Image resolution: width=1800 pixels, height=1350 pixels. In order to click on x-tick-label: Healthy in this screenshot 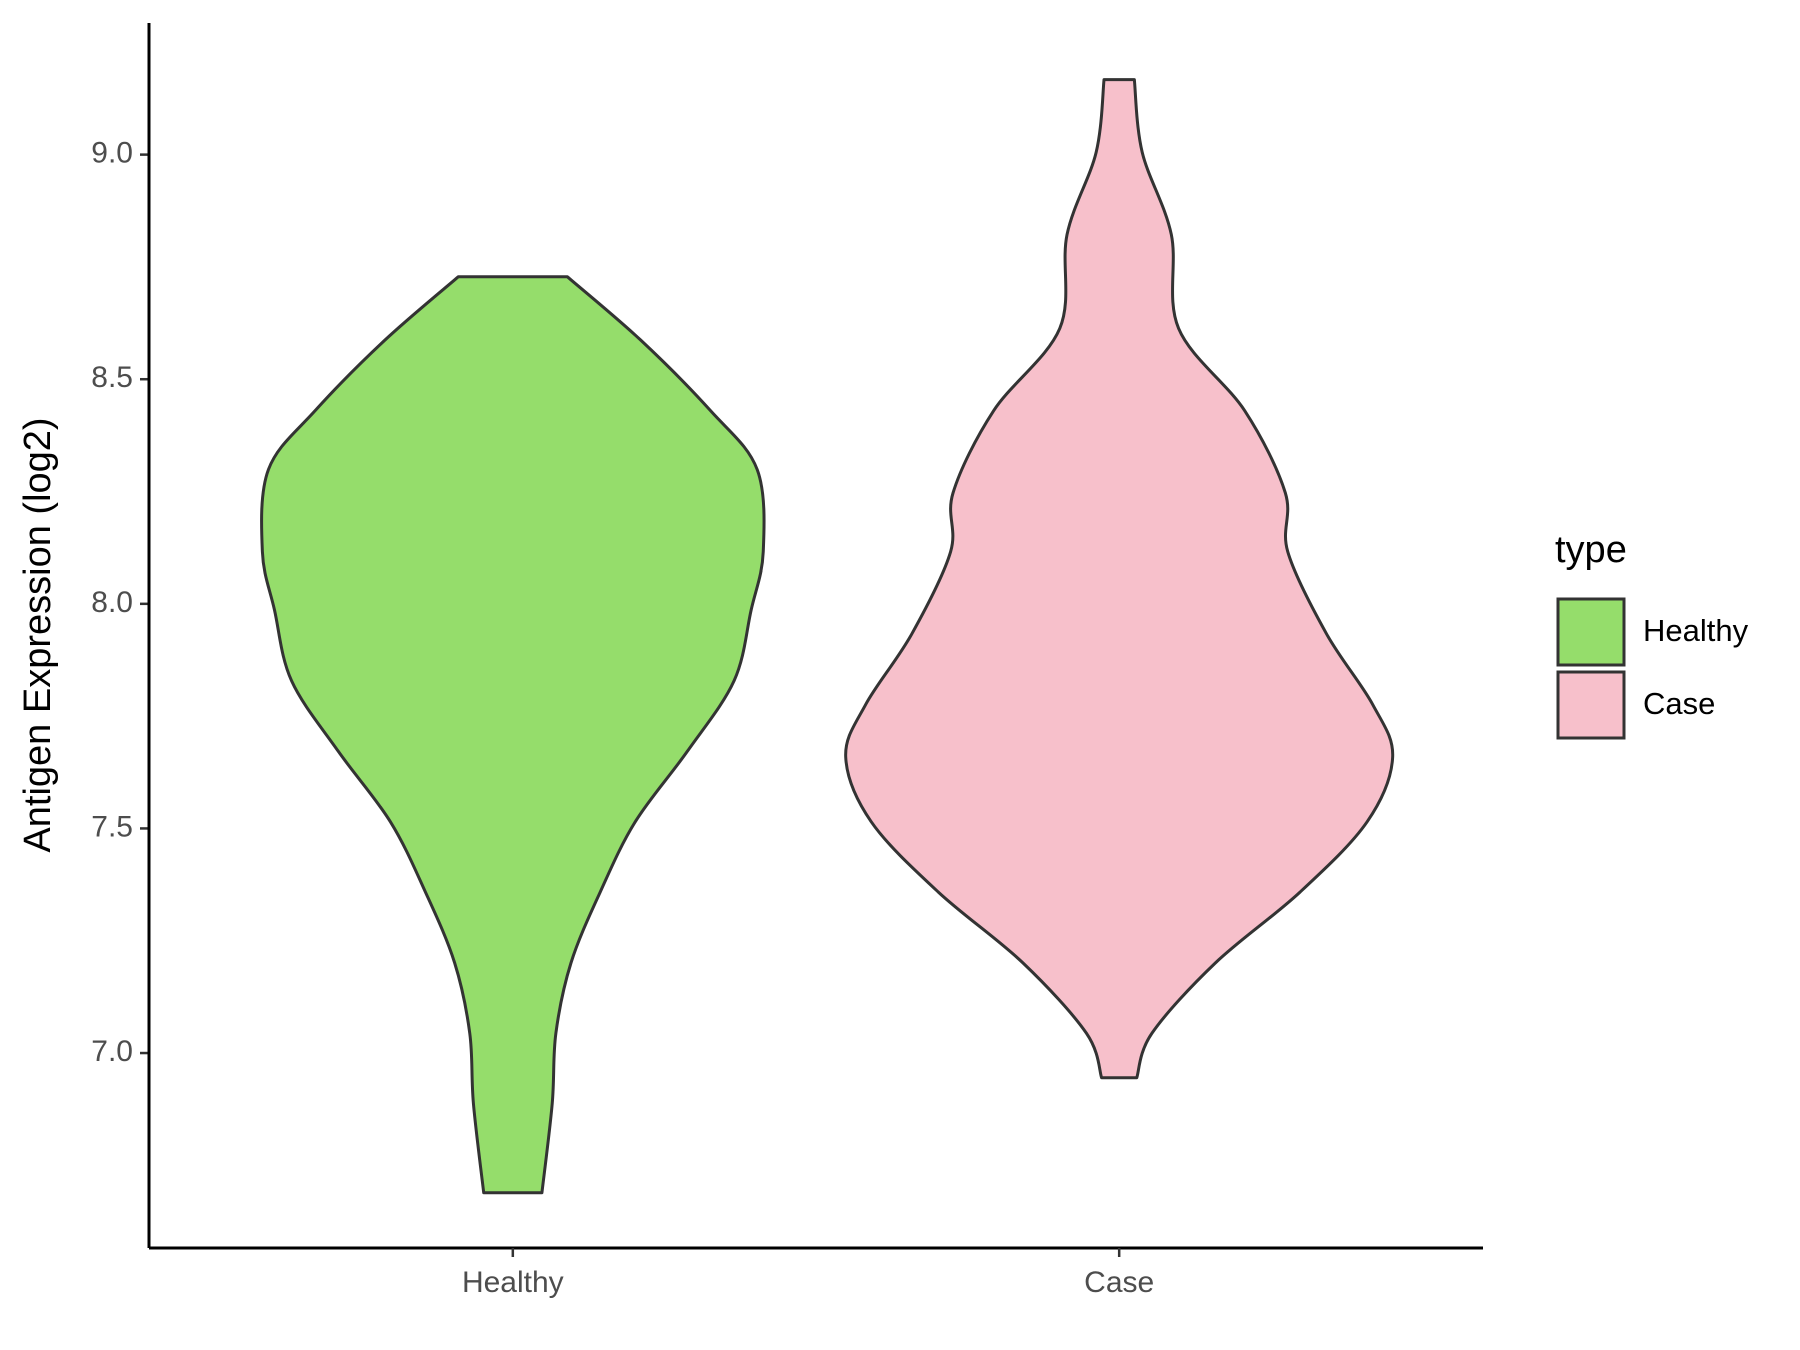, I will do `click(513, 1282)`.